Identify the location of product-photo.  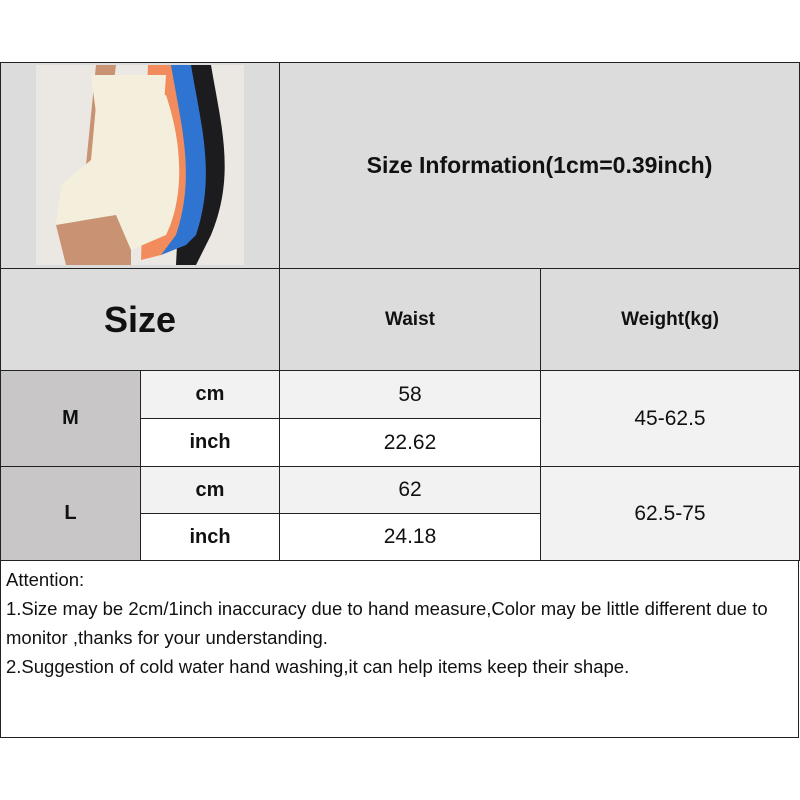
(140, 165).